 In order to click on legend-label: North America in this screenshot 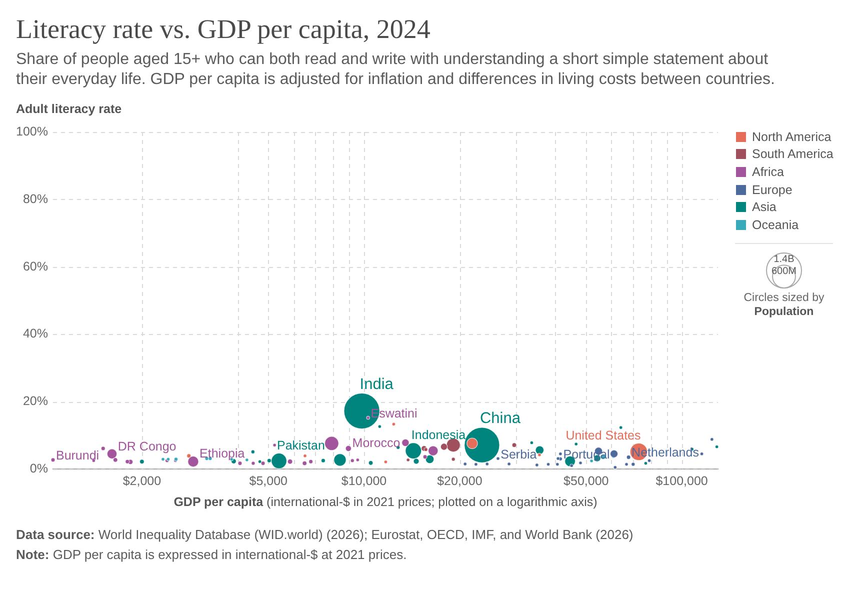, I will do `click(792, 137)`.